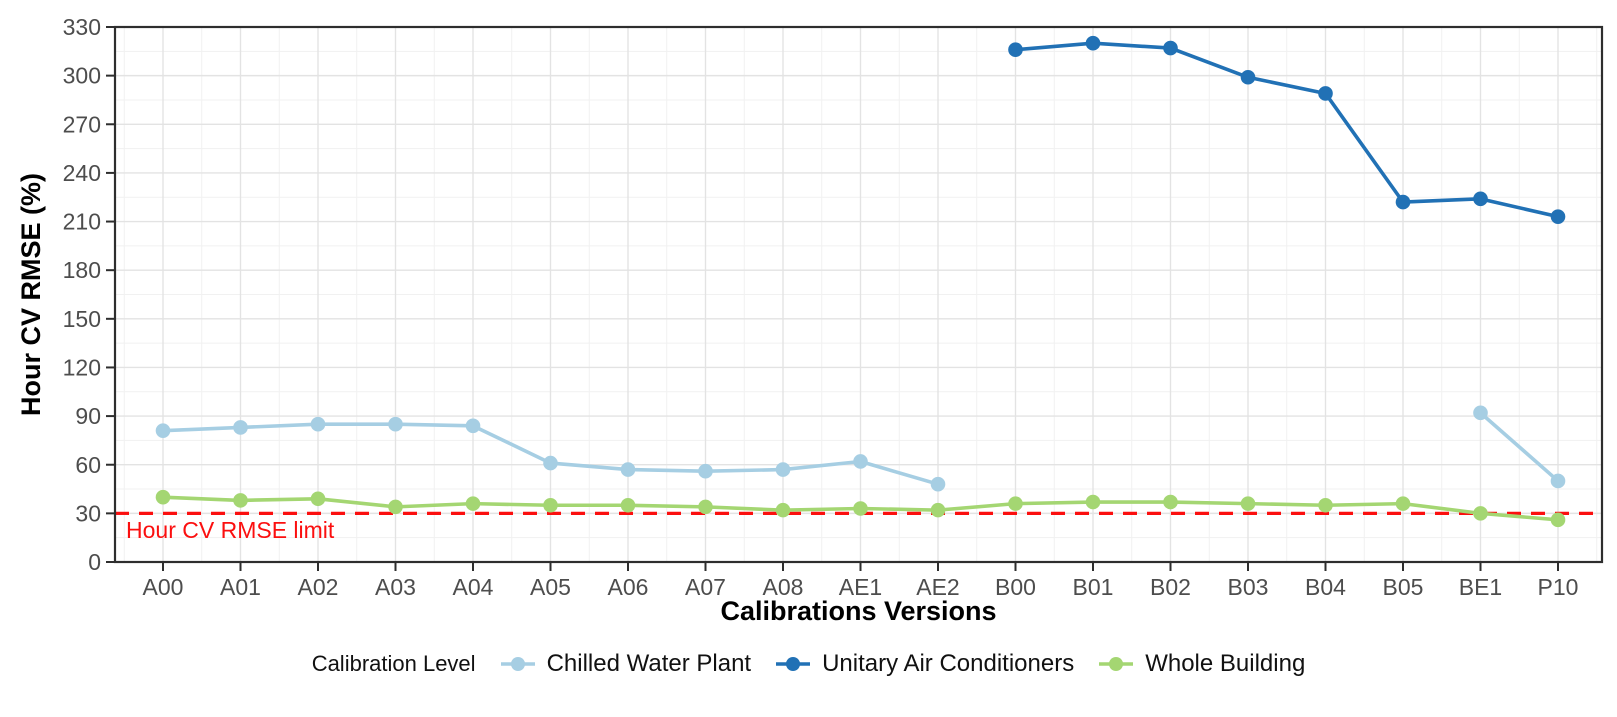 This screenshot has height=717, width=1617. I want to click on x-tick-label: AE1, so click(860, 587).